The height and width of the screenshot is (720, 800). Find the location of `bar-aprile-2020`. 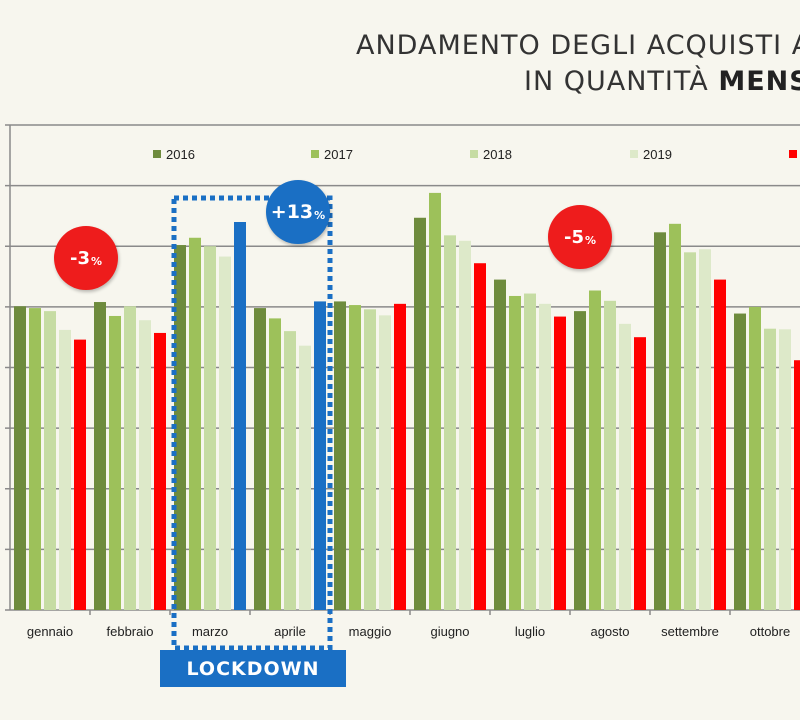

bar-aprile-2020 is located at coordinates (320, 455).